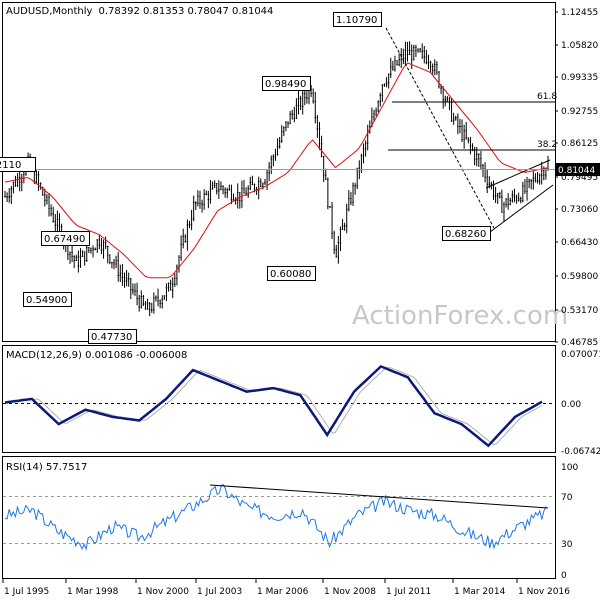 This screenshot has width=600, height=600. I want to click on svg-text: 0.67490, so click(64, 239).